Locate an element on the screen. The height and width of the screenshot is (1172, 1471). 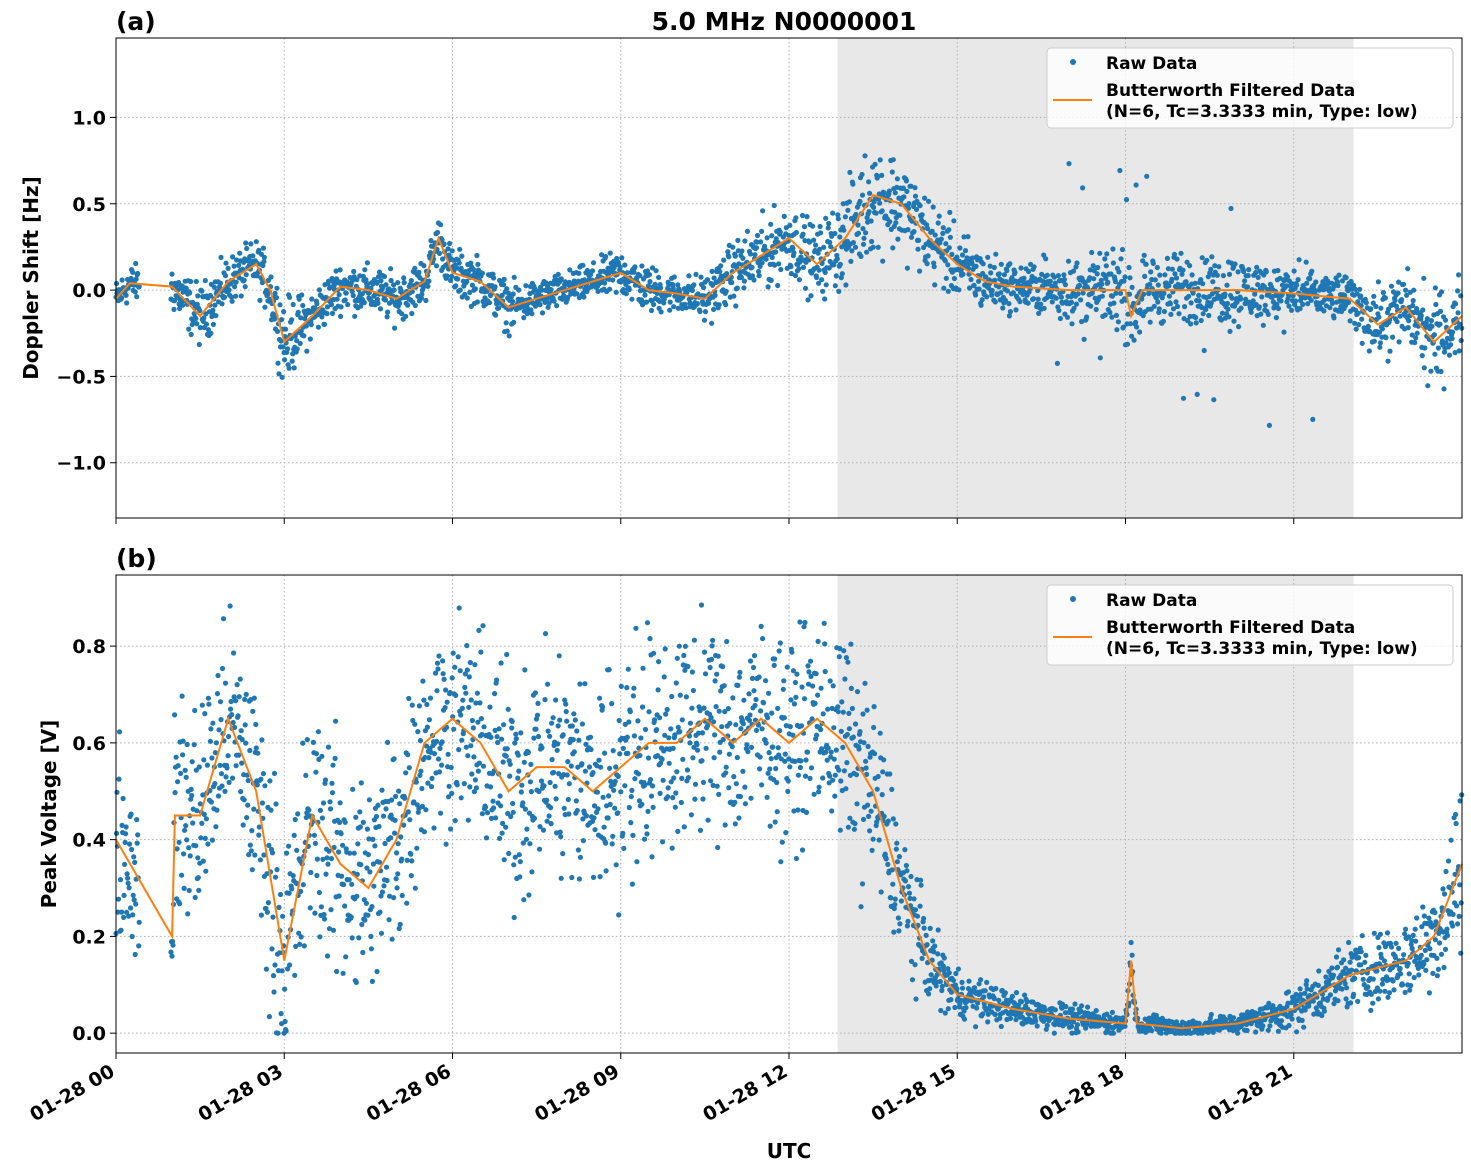
y-tick-label: 0.6 is located at coordinates (89, 744).